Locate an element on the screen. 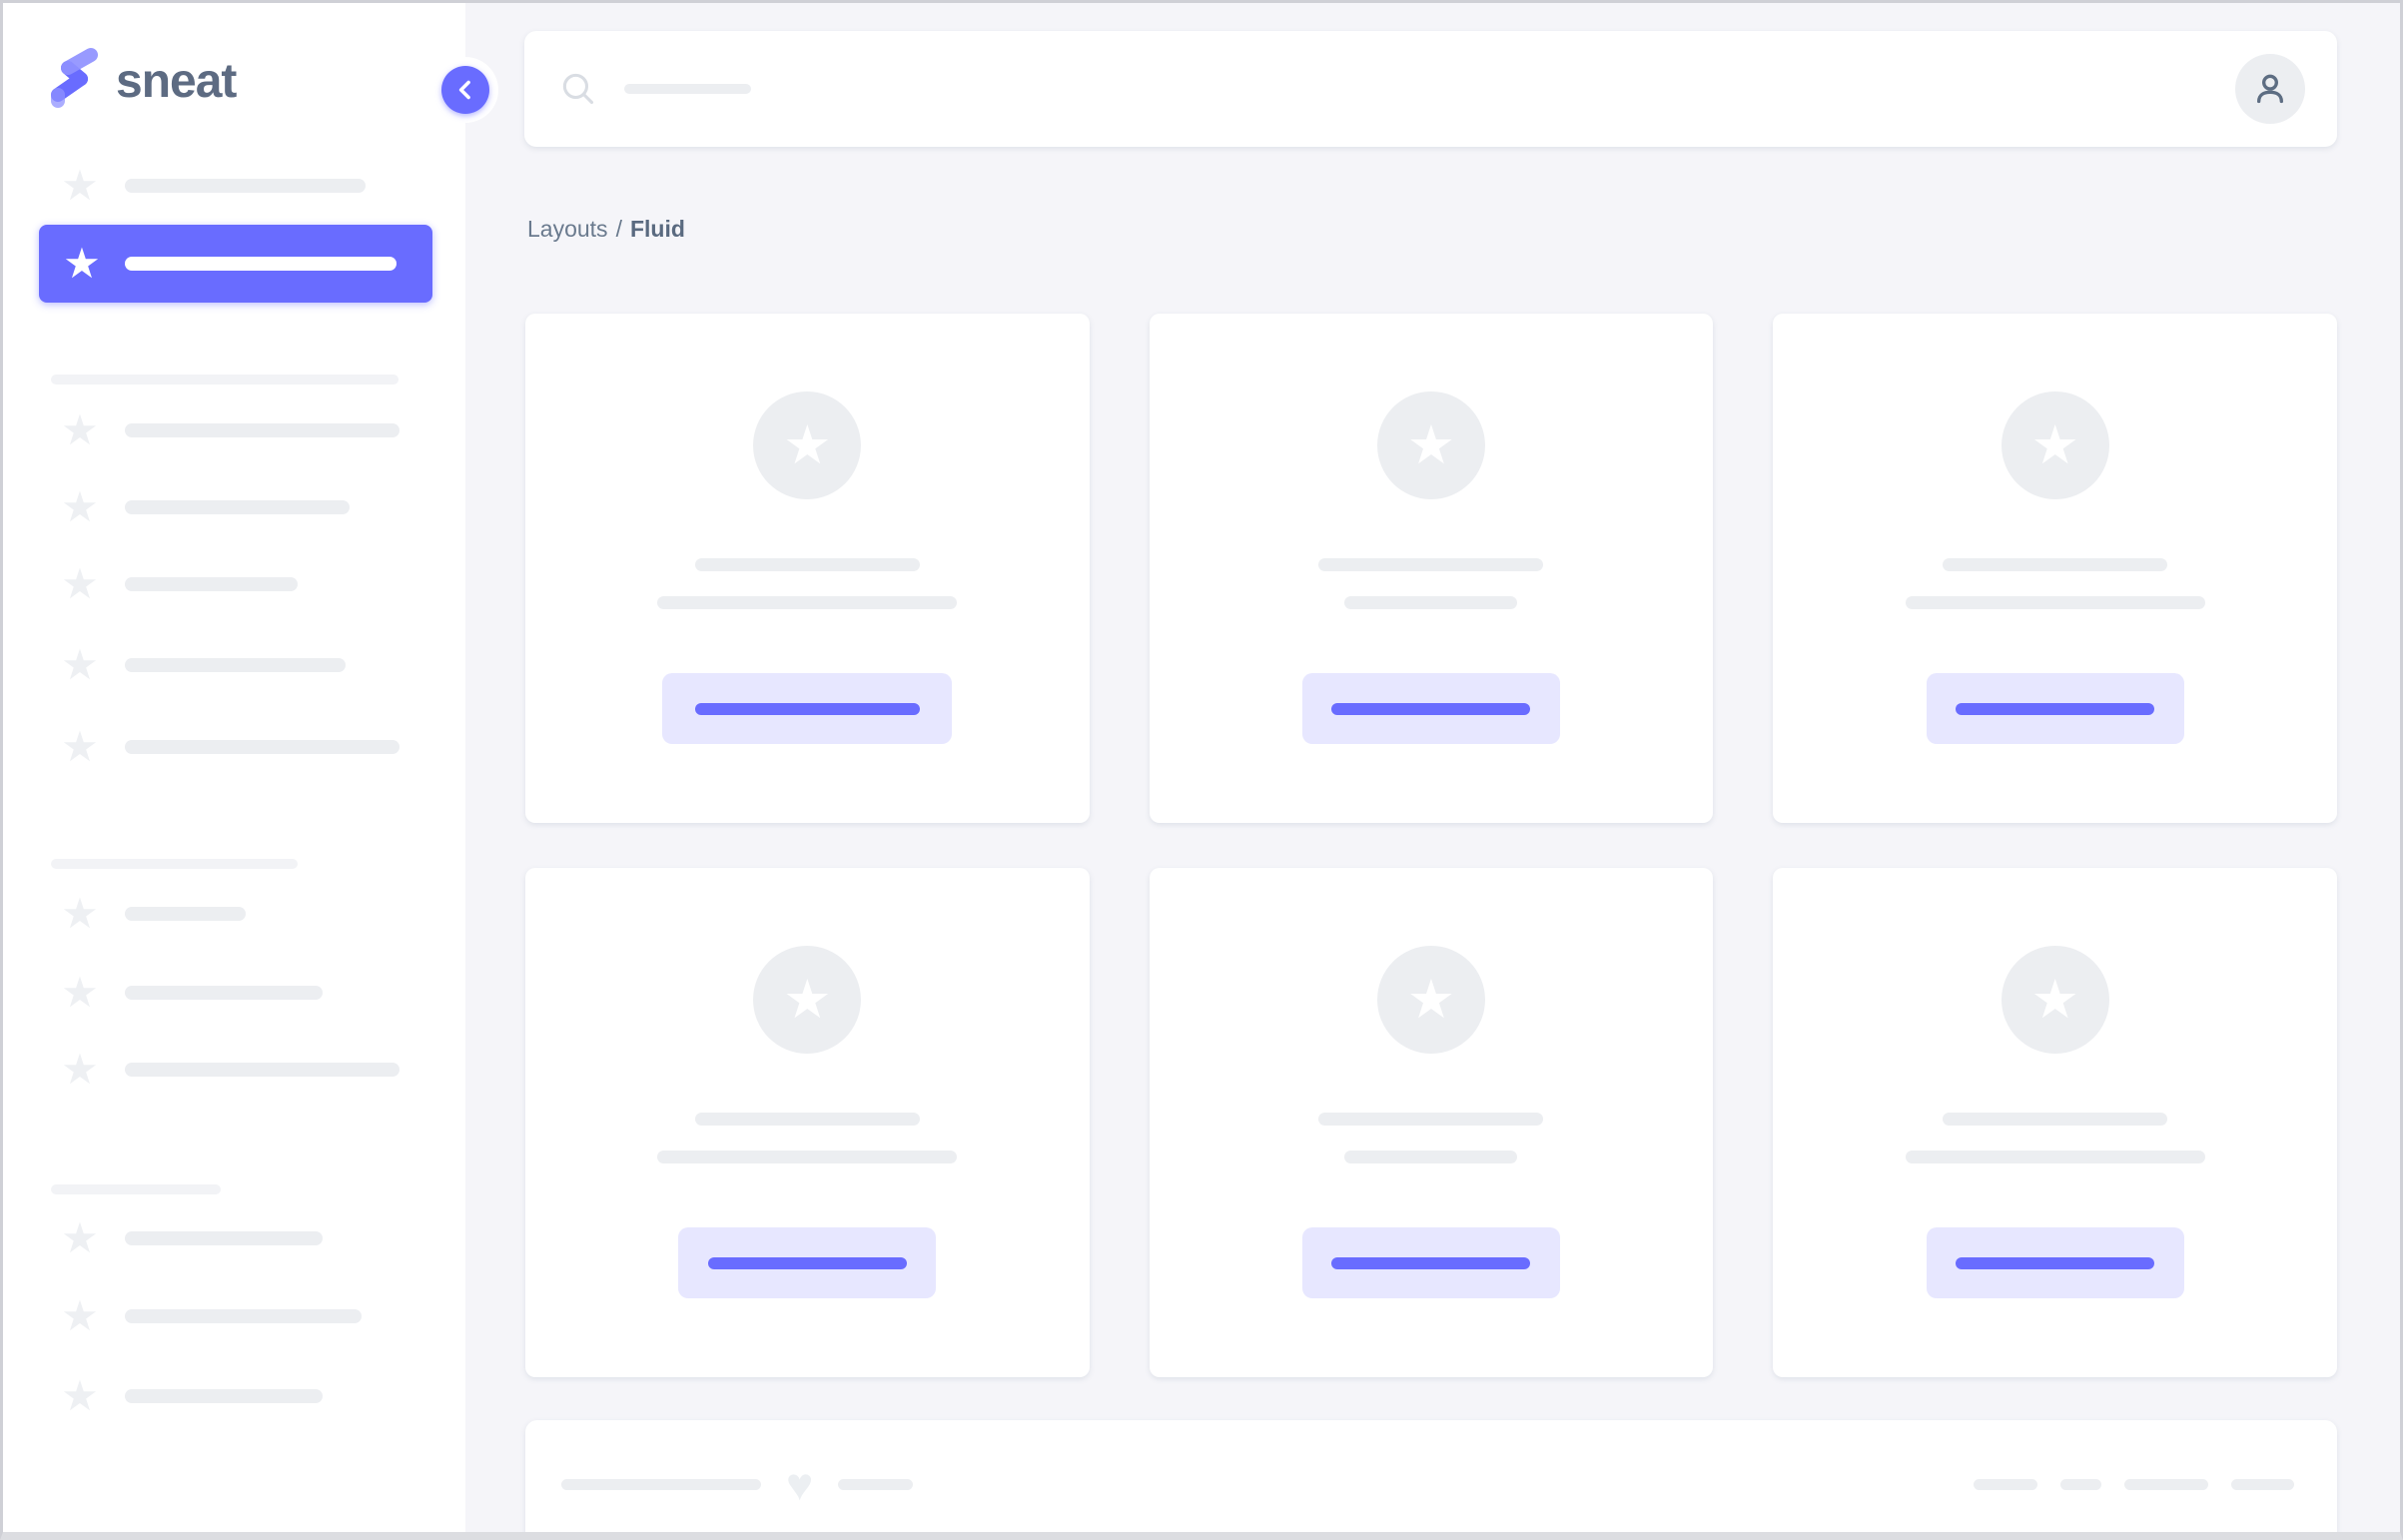 This screenshot has height=1540, width=2403. sidebar-item-active: ★ is located at coordinates (236, 264).